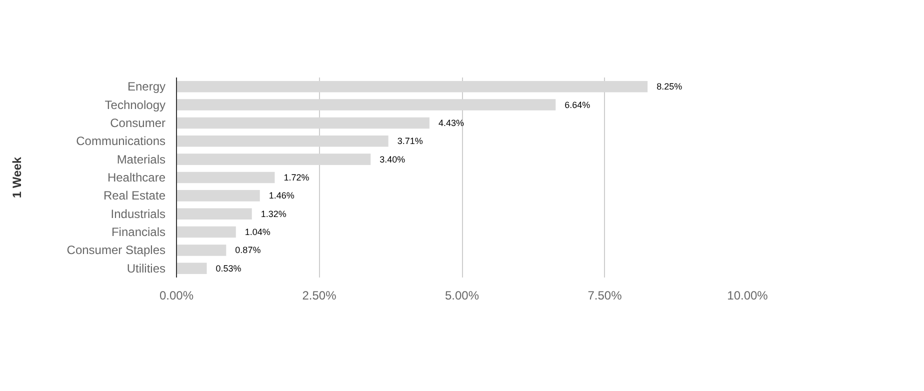 This screenshot has height=391, width=924. I want to click on data-label: 4.43%, so click(451, 123).